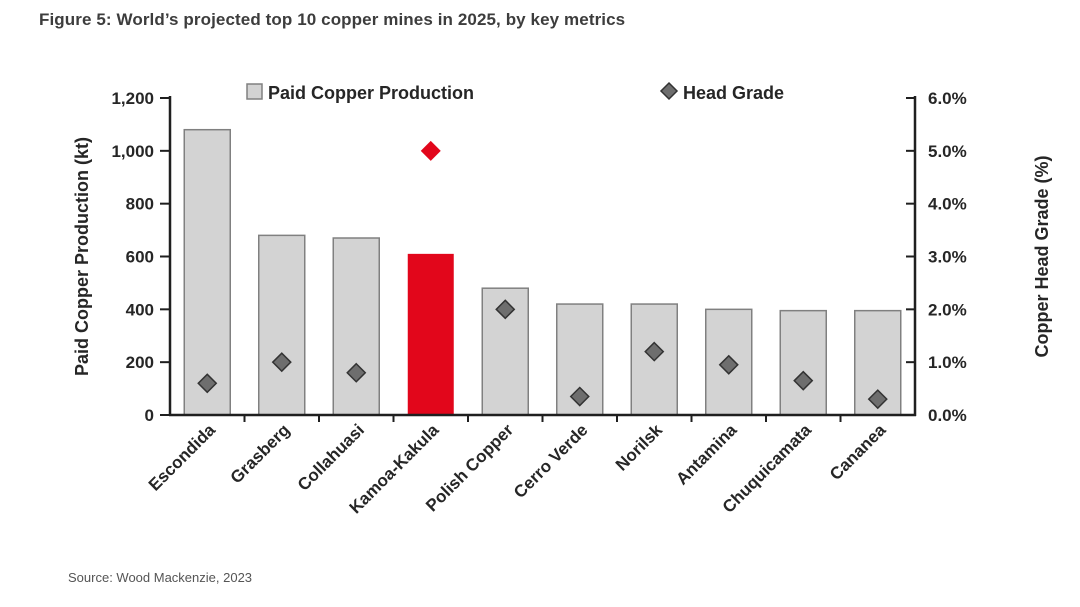 This screenshot has height=607, width=1080. I want to click on diamond-icon-grasberg, so click(281, 362).